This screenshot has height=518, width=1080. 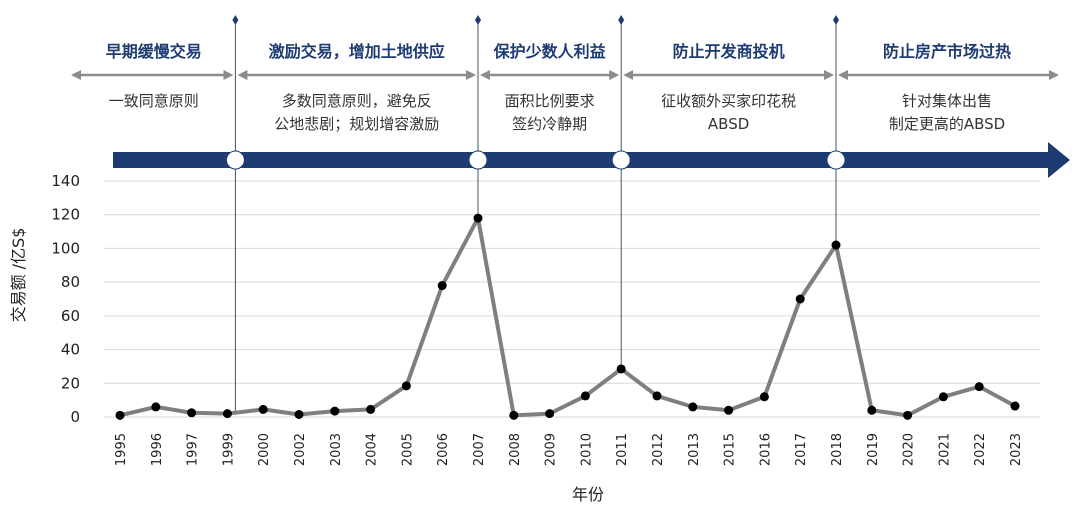 What do you see at coordinates (908, 415) in the screenshot?
I see `data-point-2020` at bounding box center [908, 415].